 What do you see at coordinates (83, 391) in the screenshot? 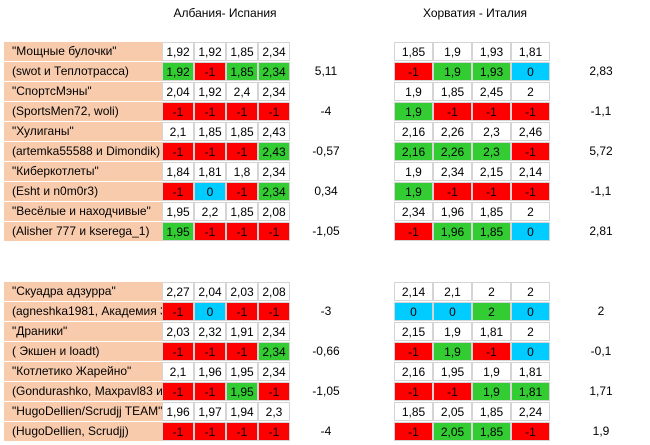
I see `team-members-cell: (Gondurashko, Maxpavl83 и` at bounding box center [83, 391].